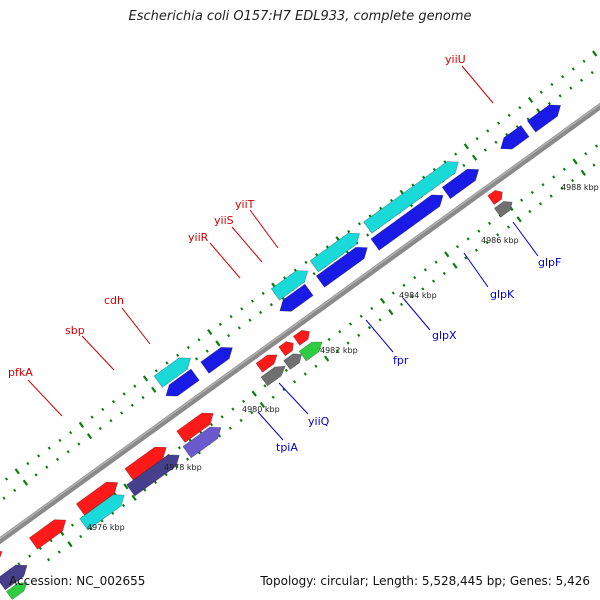 Image resolution: width=600 pixels, height=600 pixels. Describe the element at coordinates (293, 398) in the screenshot. I see `leader-yiiQ` at that location.